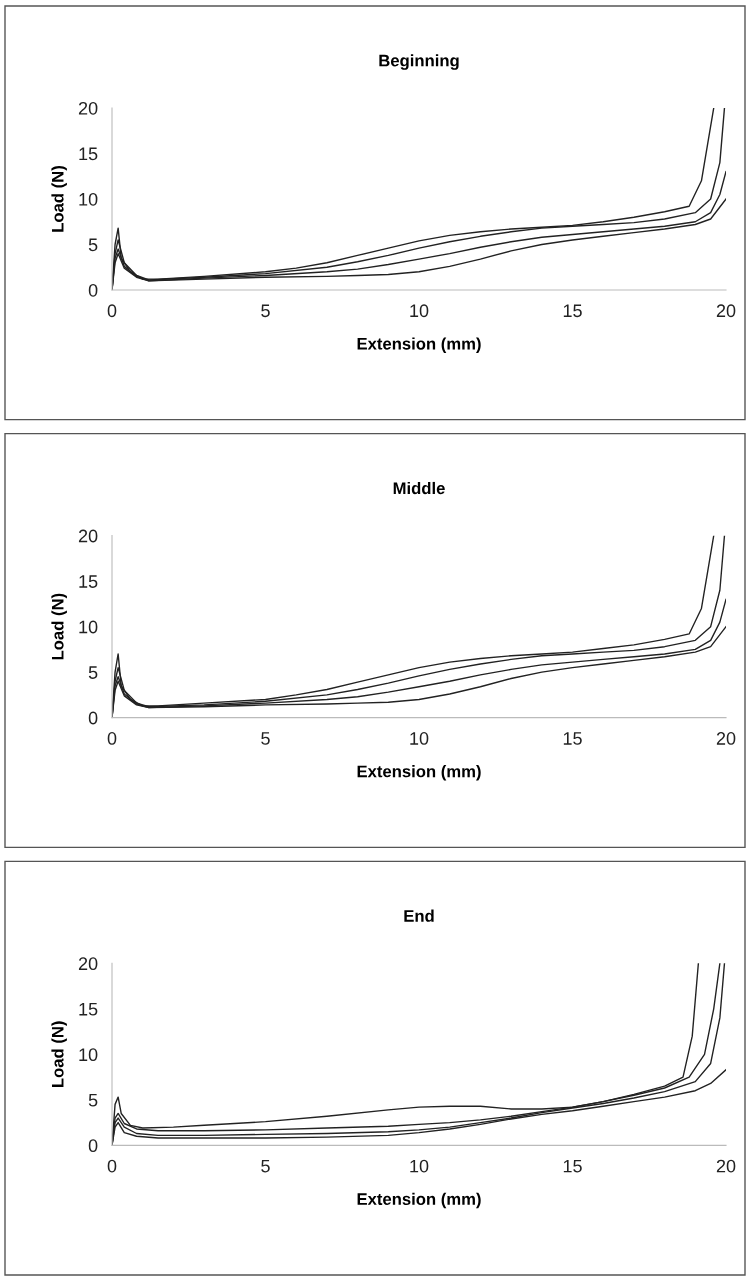  I want to click on chart-title: End, so click(419, 915).